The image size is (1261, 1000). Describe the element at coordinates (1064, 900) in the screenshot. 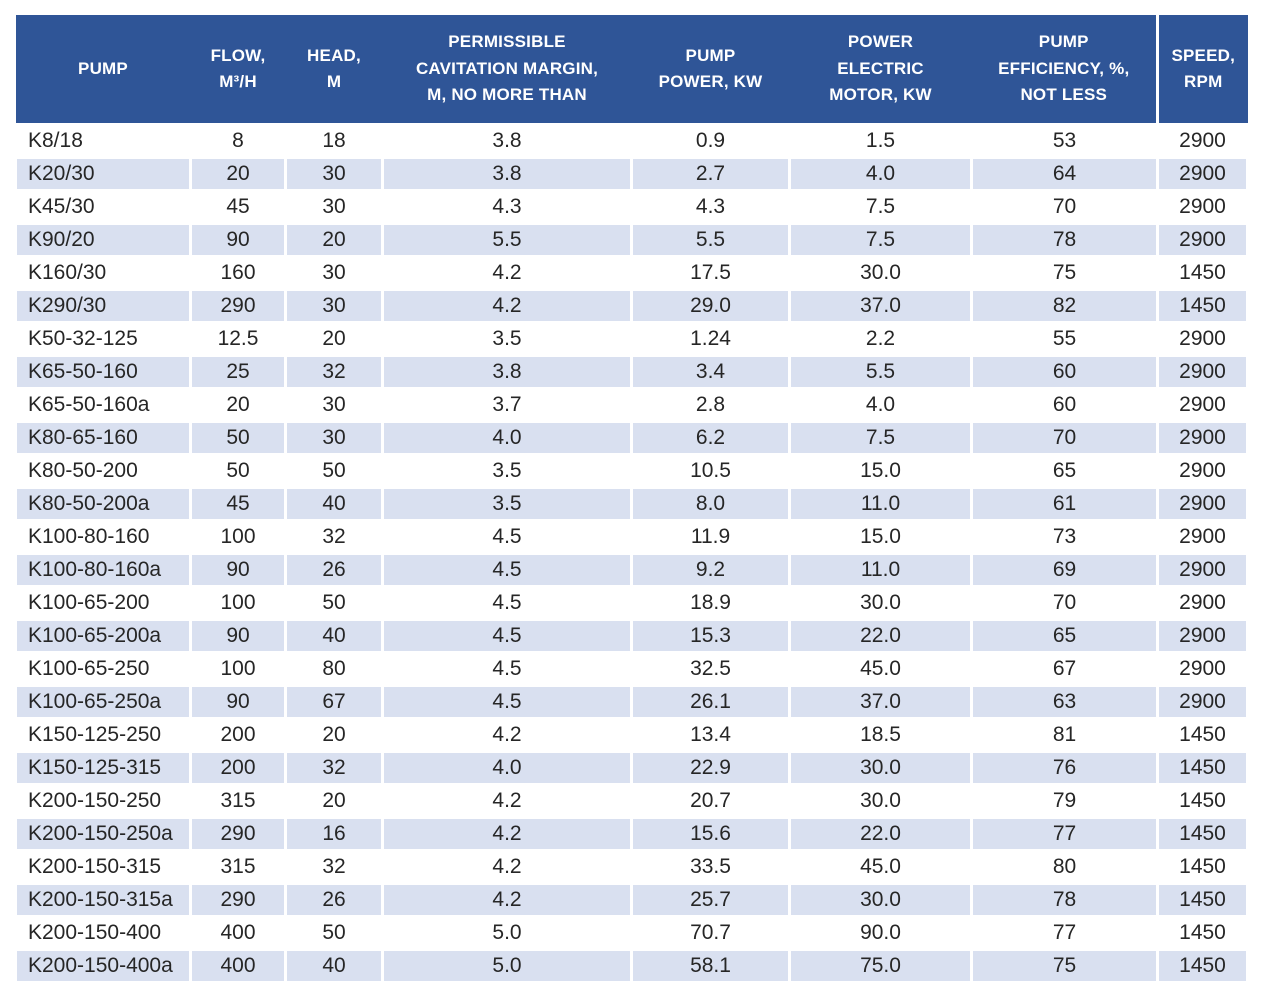

I see `value-cell: 78` at that location.